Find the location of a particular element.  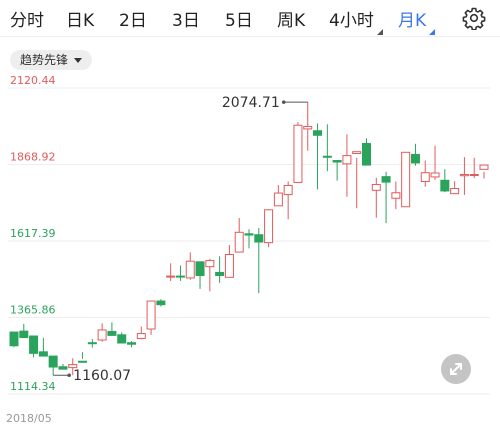

tab-4-hour: 4小时 is located at coordinates (356, 20).